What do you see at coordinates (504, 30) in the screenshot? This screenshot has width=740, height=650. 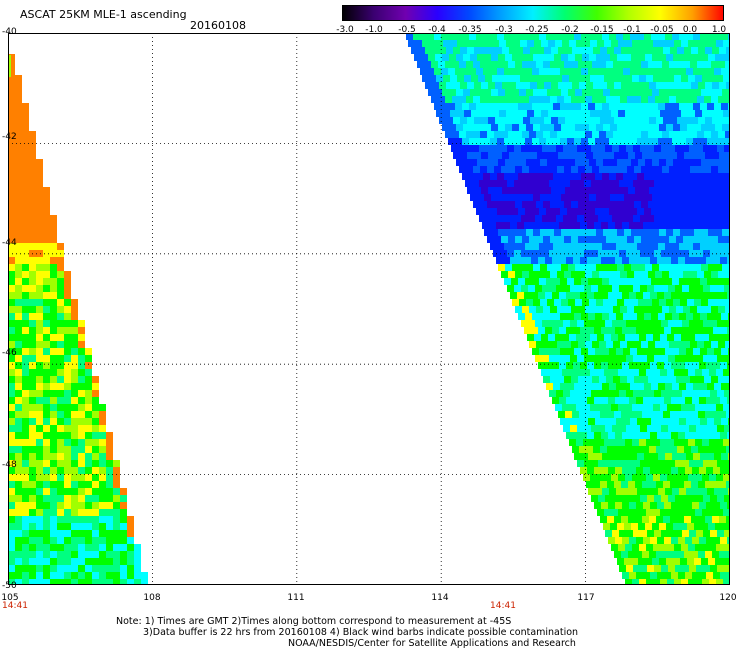 I see `color-scale-tick-label: -0.3` at bounding box center [504, 30].